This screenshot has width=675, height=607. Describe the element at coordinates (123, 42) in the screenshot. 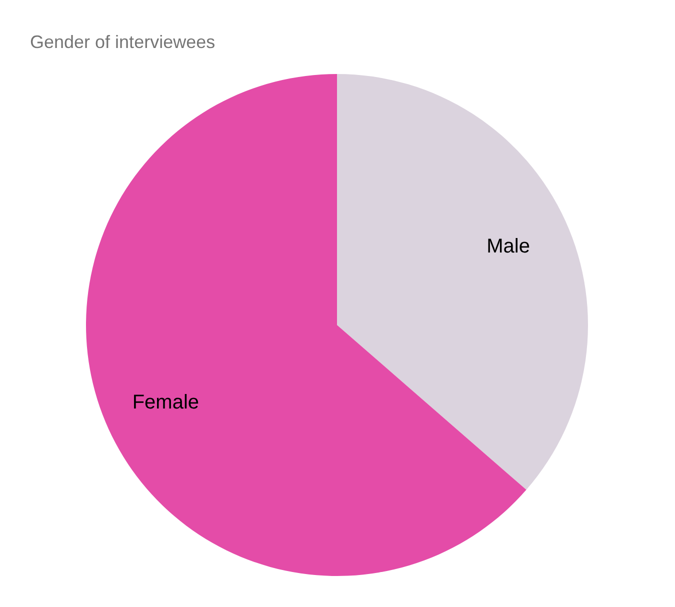

I see `chart-title: Gender of interviewees` at that location.